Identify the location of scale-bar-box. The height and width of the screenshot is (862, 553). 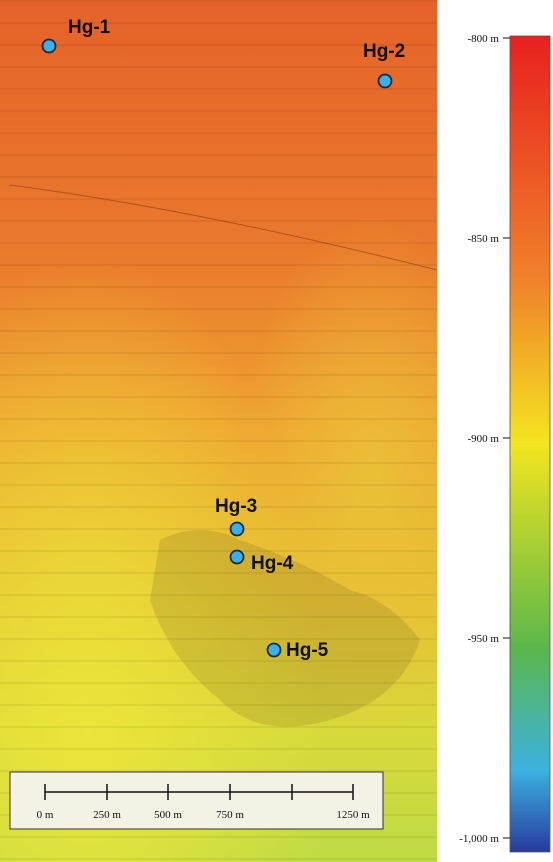
(196, 800).